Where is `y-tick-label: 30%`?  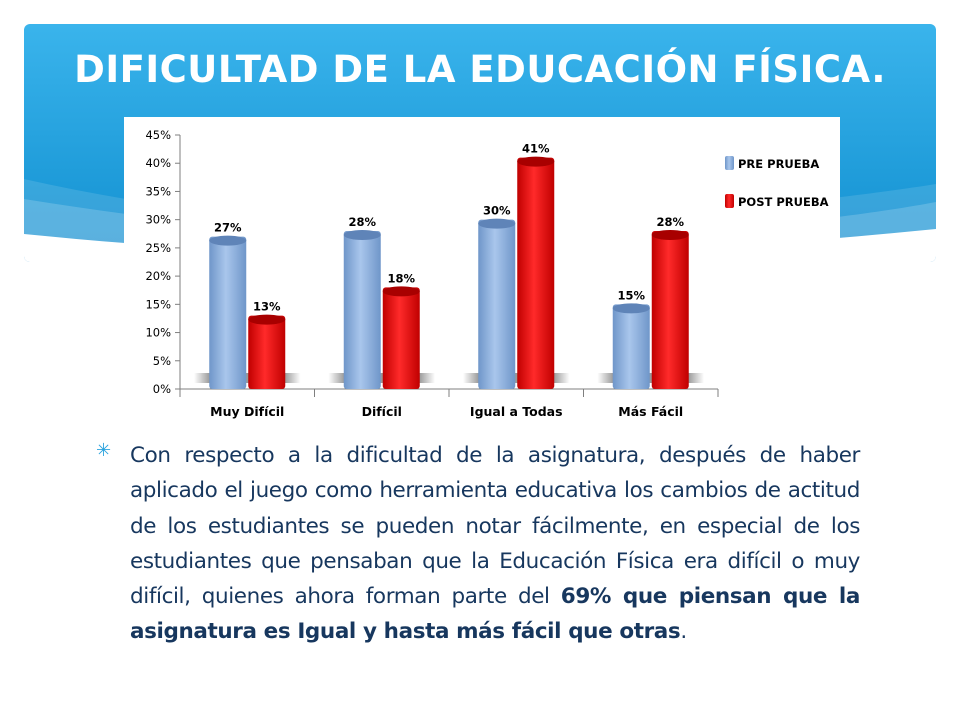
y-tick-label: 30% is located at coordinates (158, 220).